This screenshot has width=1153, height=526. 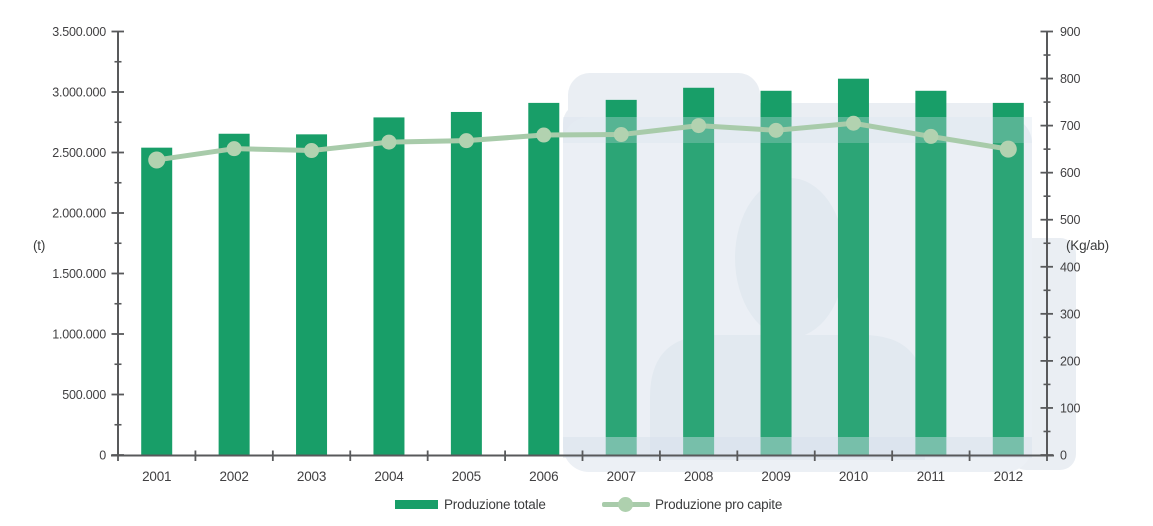 I want to click on bar-2009, so click(x=776, y=272).